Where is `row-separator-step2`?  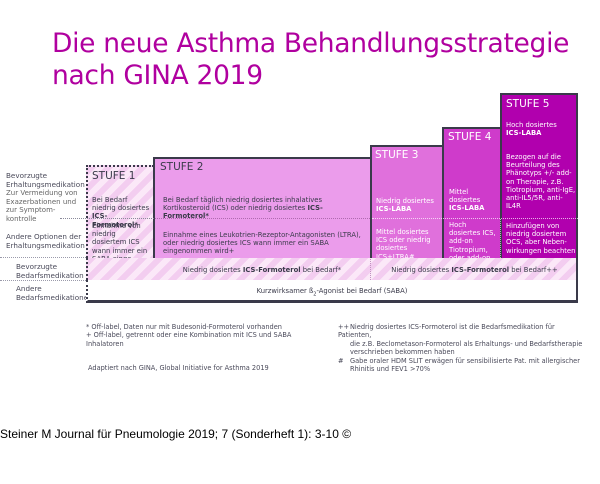
row-separator-step2 is located at coordinates (262, 218).